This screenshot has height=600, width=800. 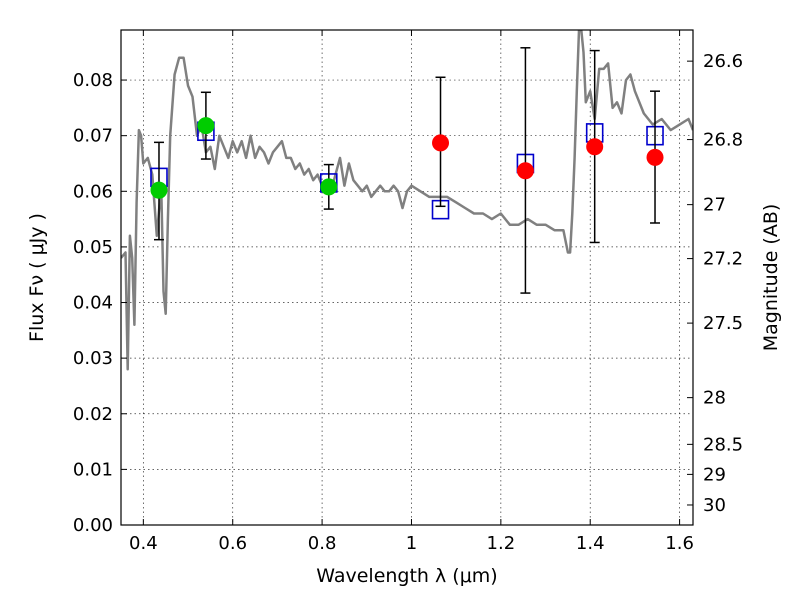 What do you see at coordinates (93, 414) in the screenshot?
I see `y-tick-label: 0.02` at bounding box center [93, 414].